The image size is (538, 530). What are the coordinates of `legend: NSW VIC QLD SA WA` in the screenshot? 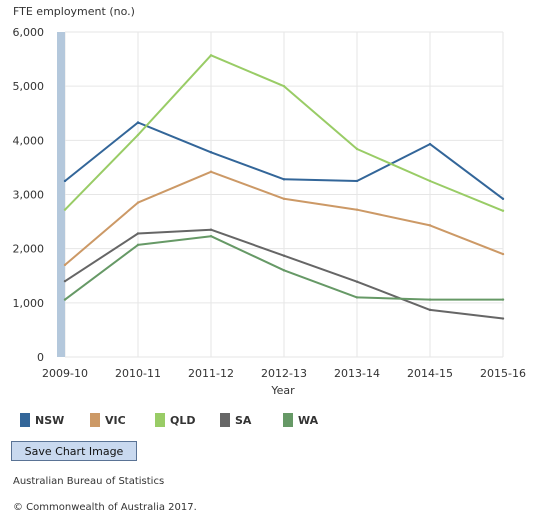 It's located at (169, 420).